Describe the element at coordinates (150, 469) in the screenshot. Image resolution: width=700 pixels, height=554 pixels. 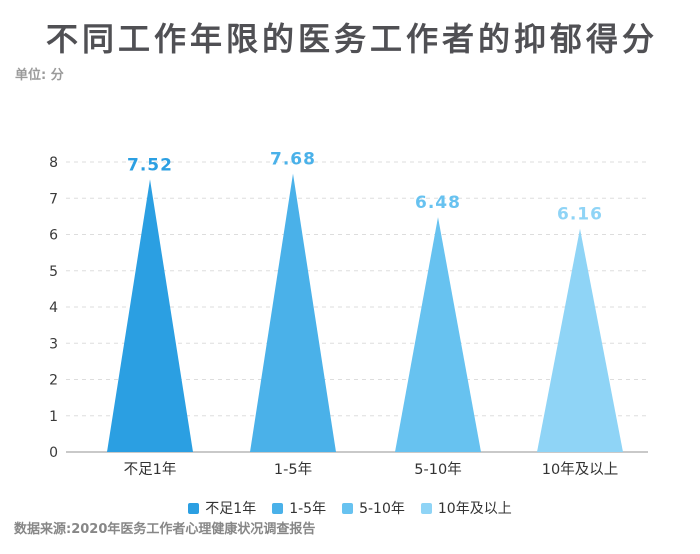
I see `x-axis-label: 不足1年` at that location.